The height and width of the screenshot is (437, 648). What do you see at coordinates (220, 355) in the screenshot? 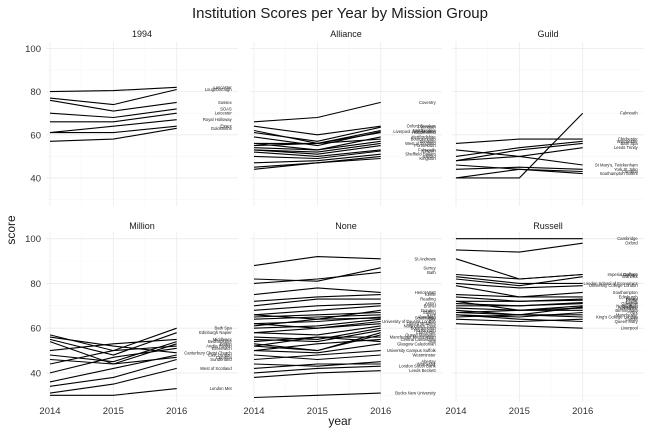
I see `series-label: East London` at bounding box center [220, 355].